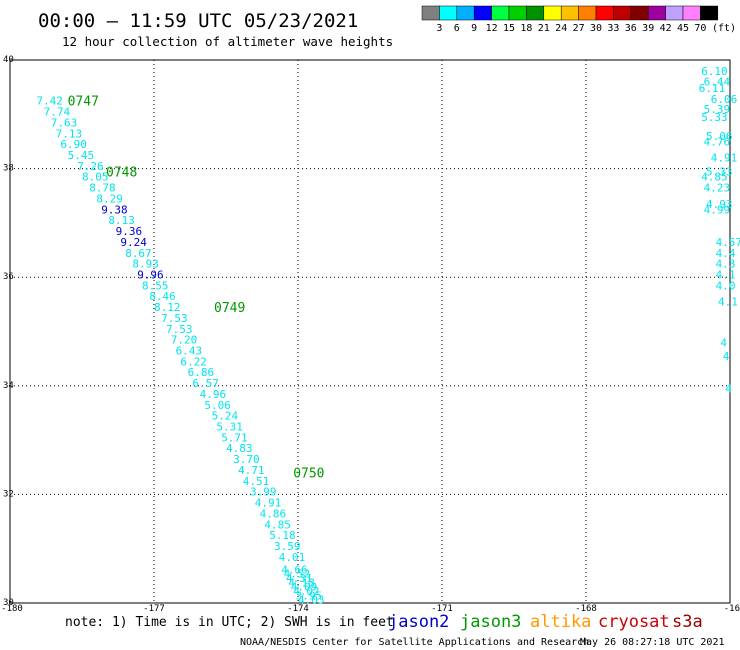 This screenshot has height=650, width=740. What do you see at coordinates (717, 188) in the screenshot?
I see `wave-height-value: 4.23` at bounding box center [717, 188].